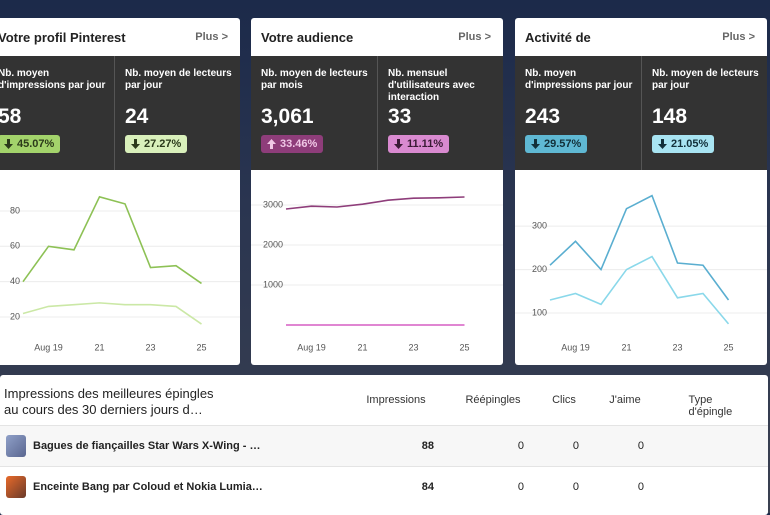 This screenshot has height=515, width=770. I want to click on line-chart: 100 200 300 Aug 19 21 23 25, so click(641, 273).